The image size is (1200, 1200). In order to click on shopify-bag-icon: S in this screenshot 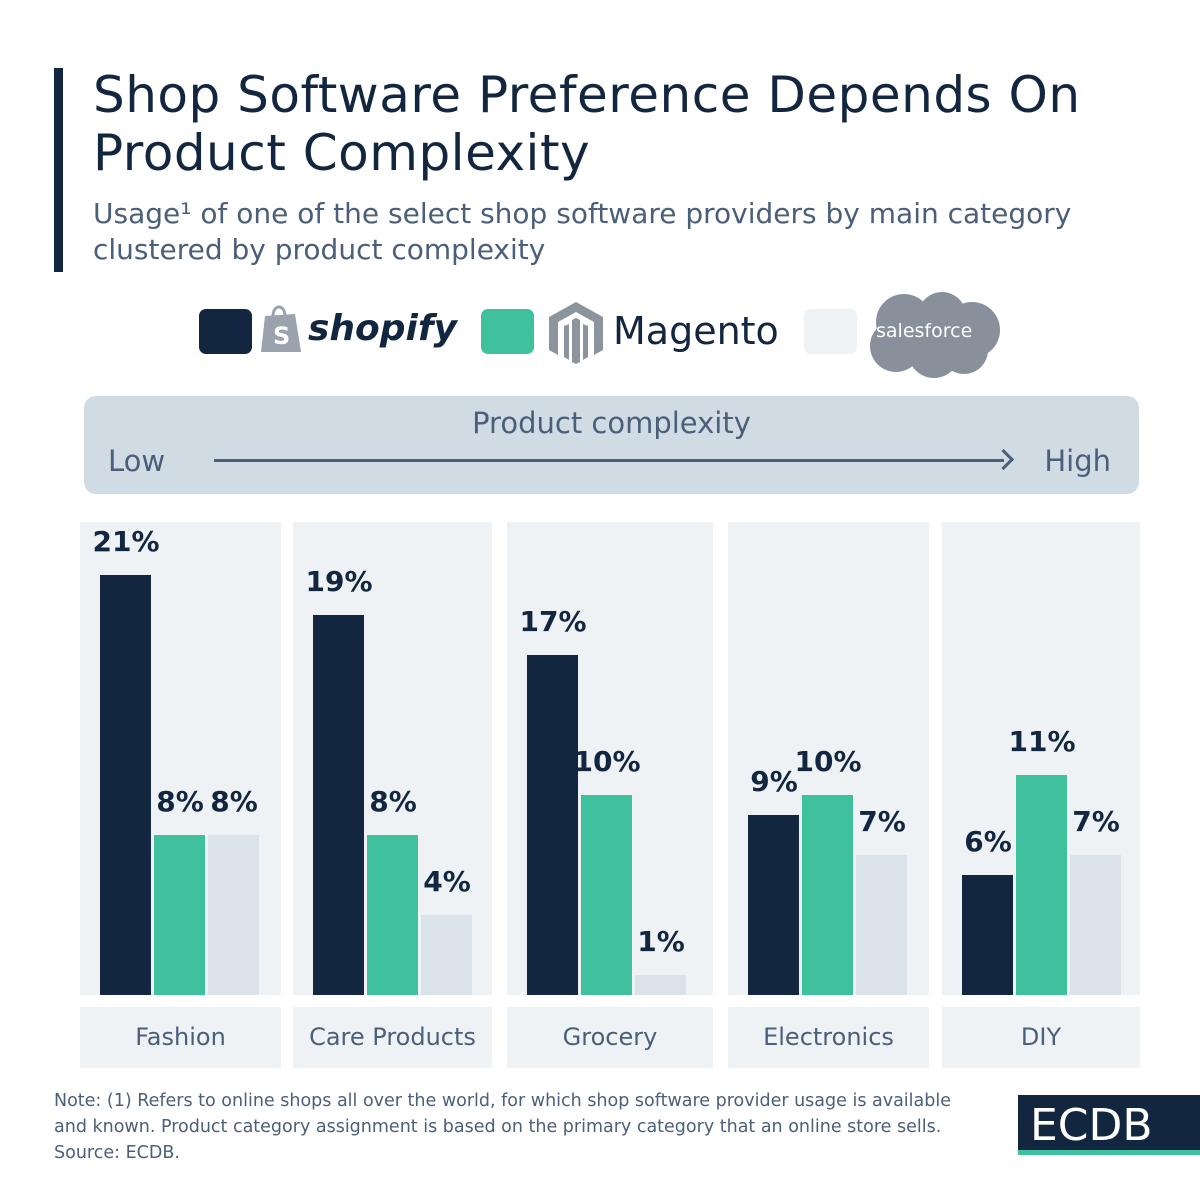, I will do `click(281, 328)`.